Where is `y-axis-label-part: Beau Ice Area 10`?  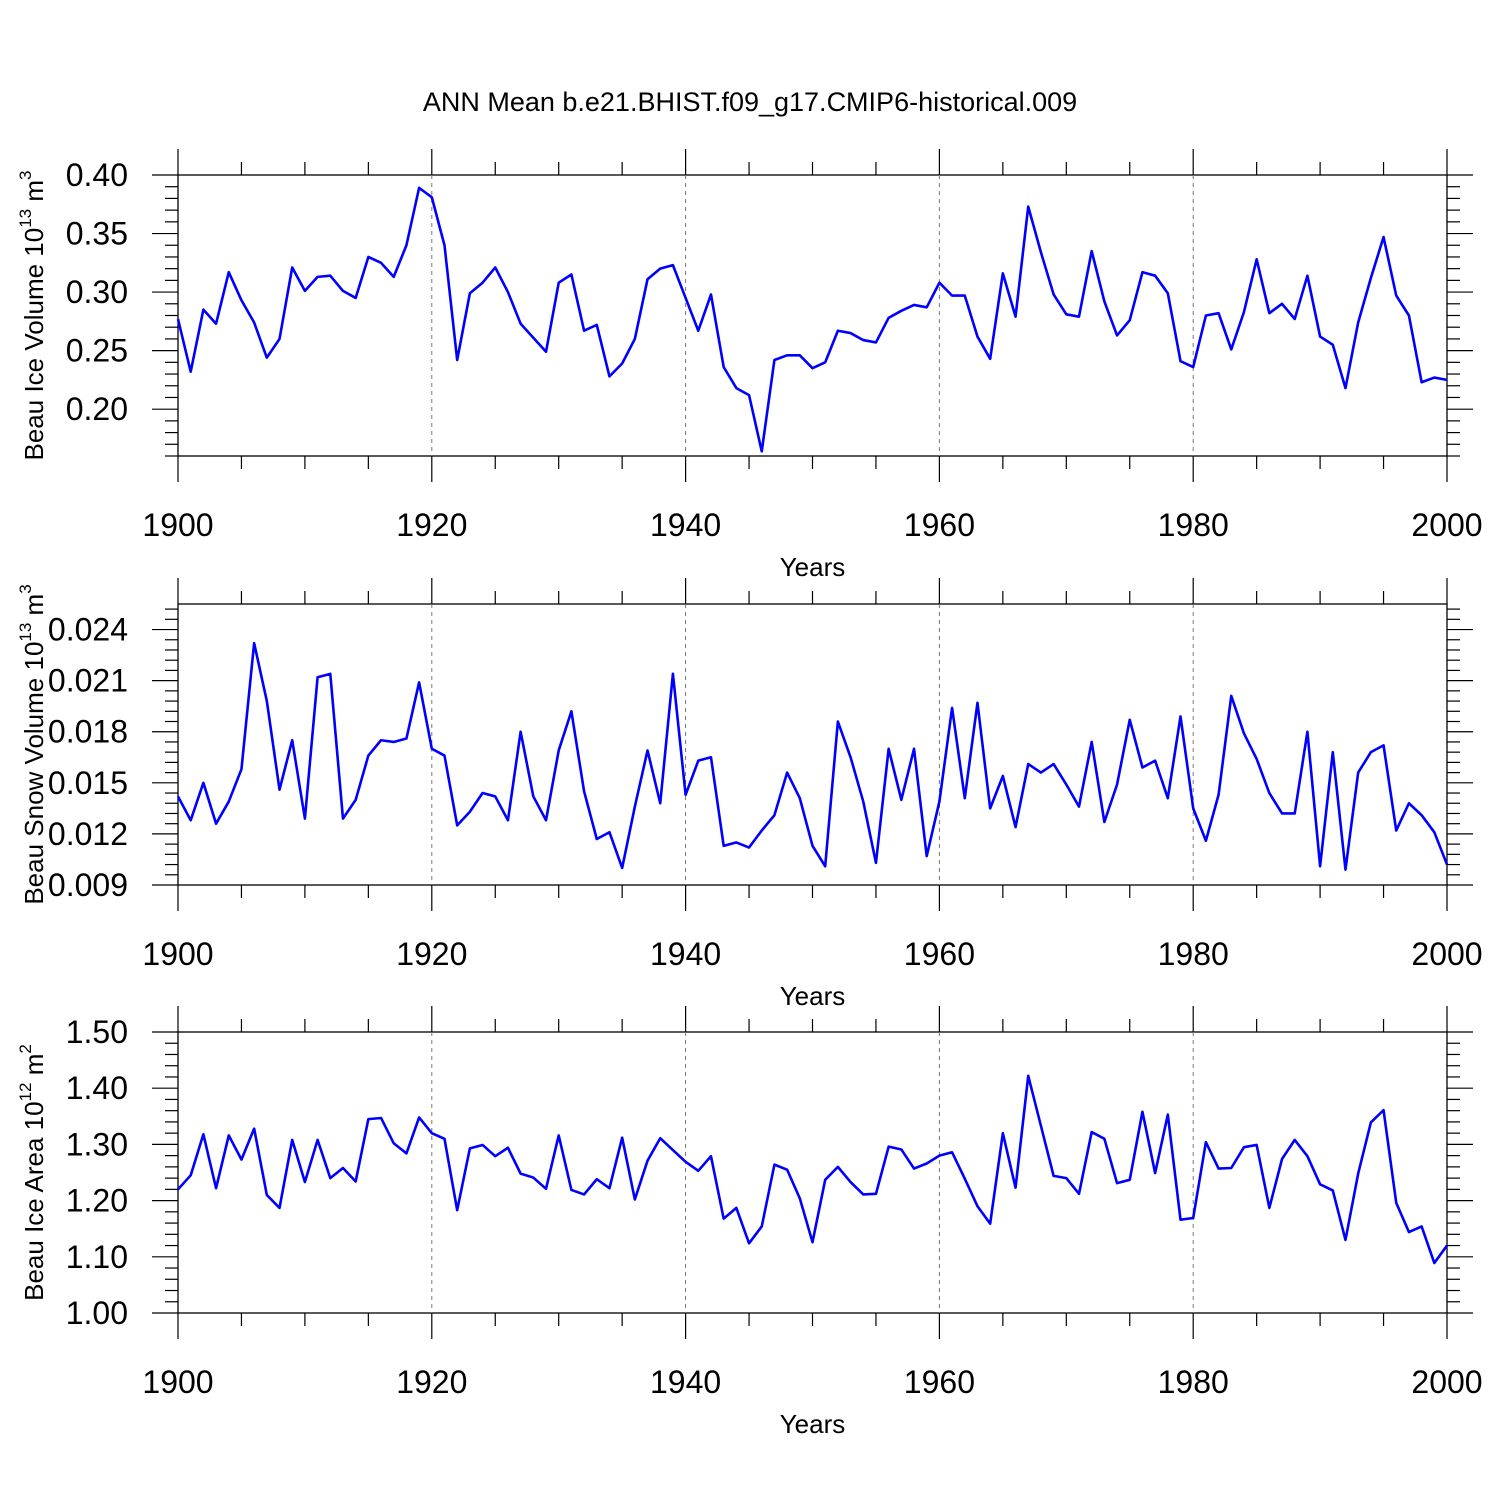 y-axis-label-part: Beau Ice Area 10 is located at coordinates (34, 1200).